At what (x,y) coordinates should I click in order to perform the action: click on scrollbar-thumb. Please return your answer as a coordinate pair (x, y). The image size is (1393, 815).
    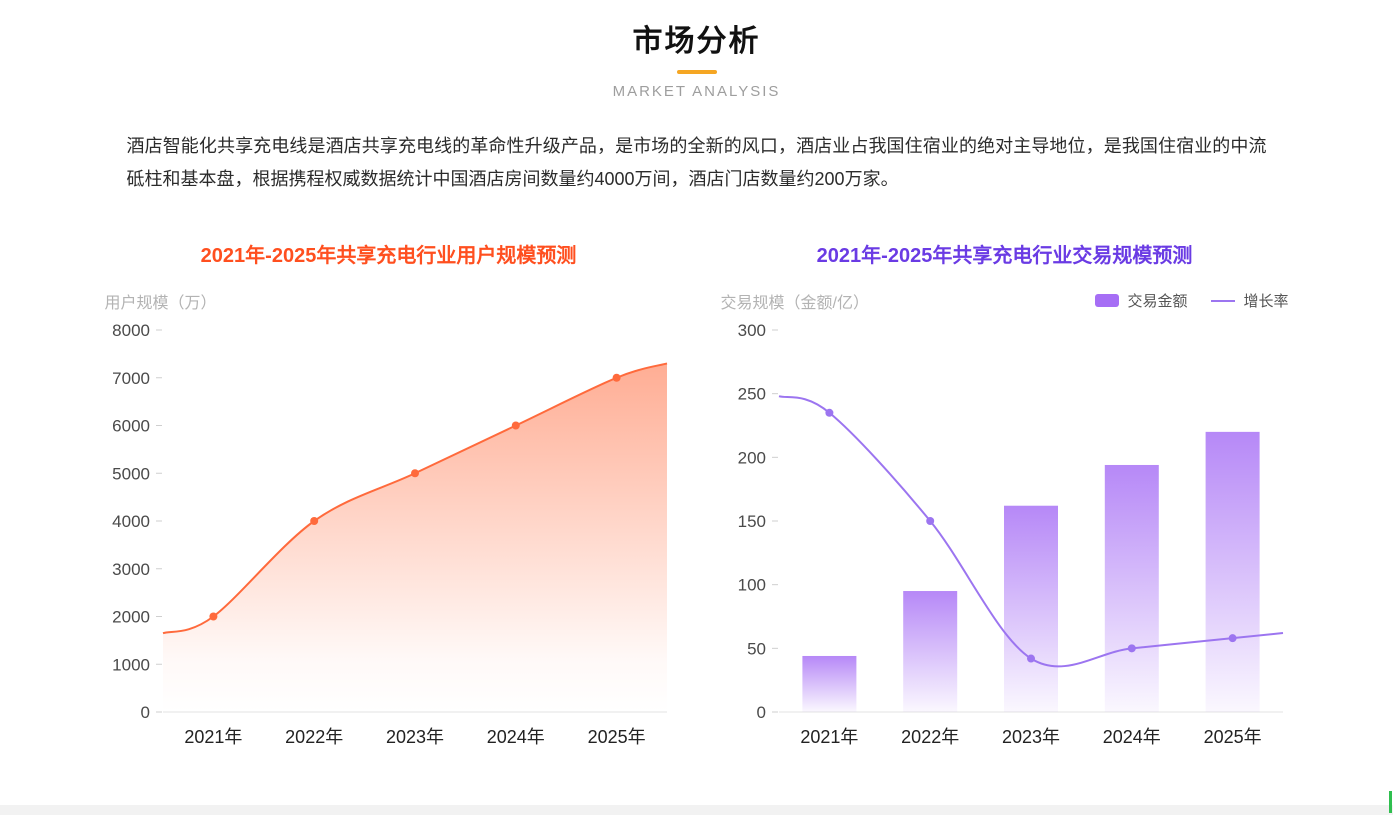
    Looking at the image, I should click on (1390, 802).